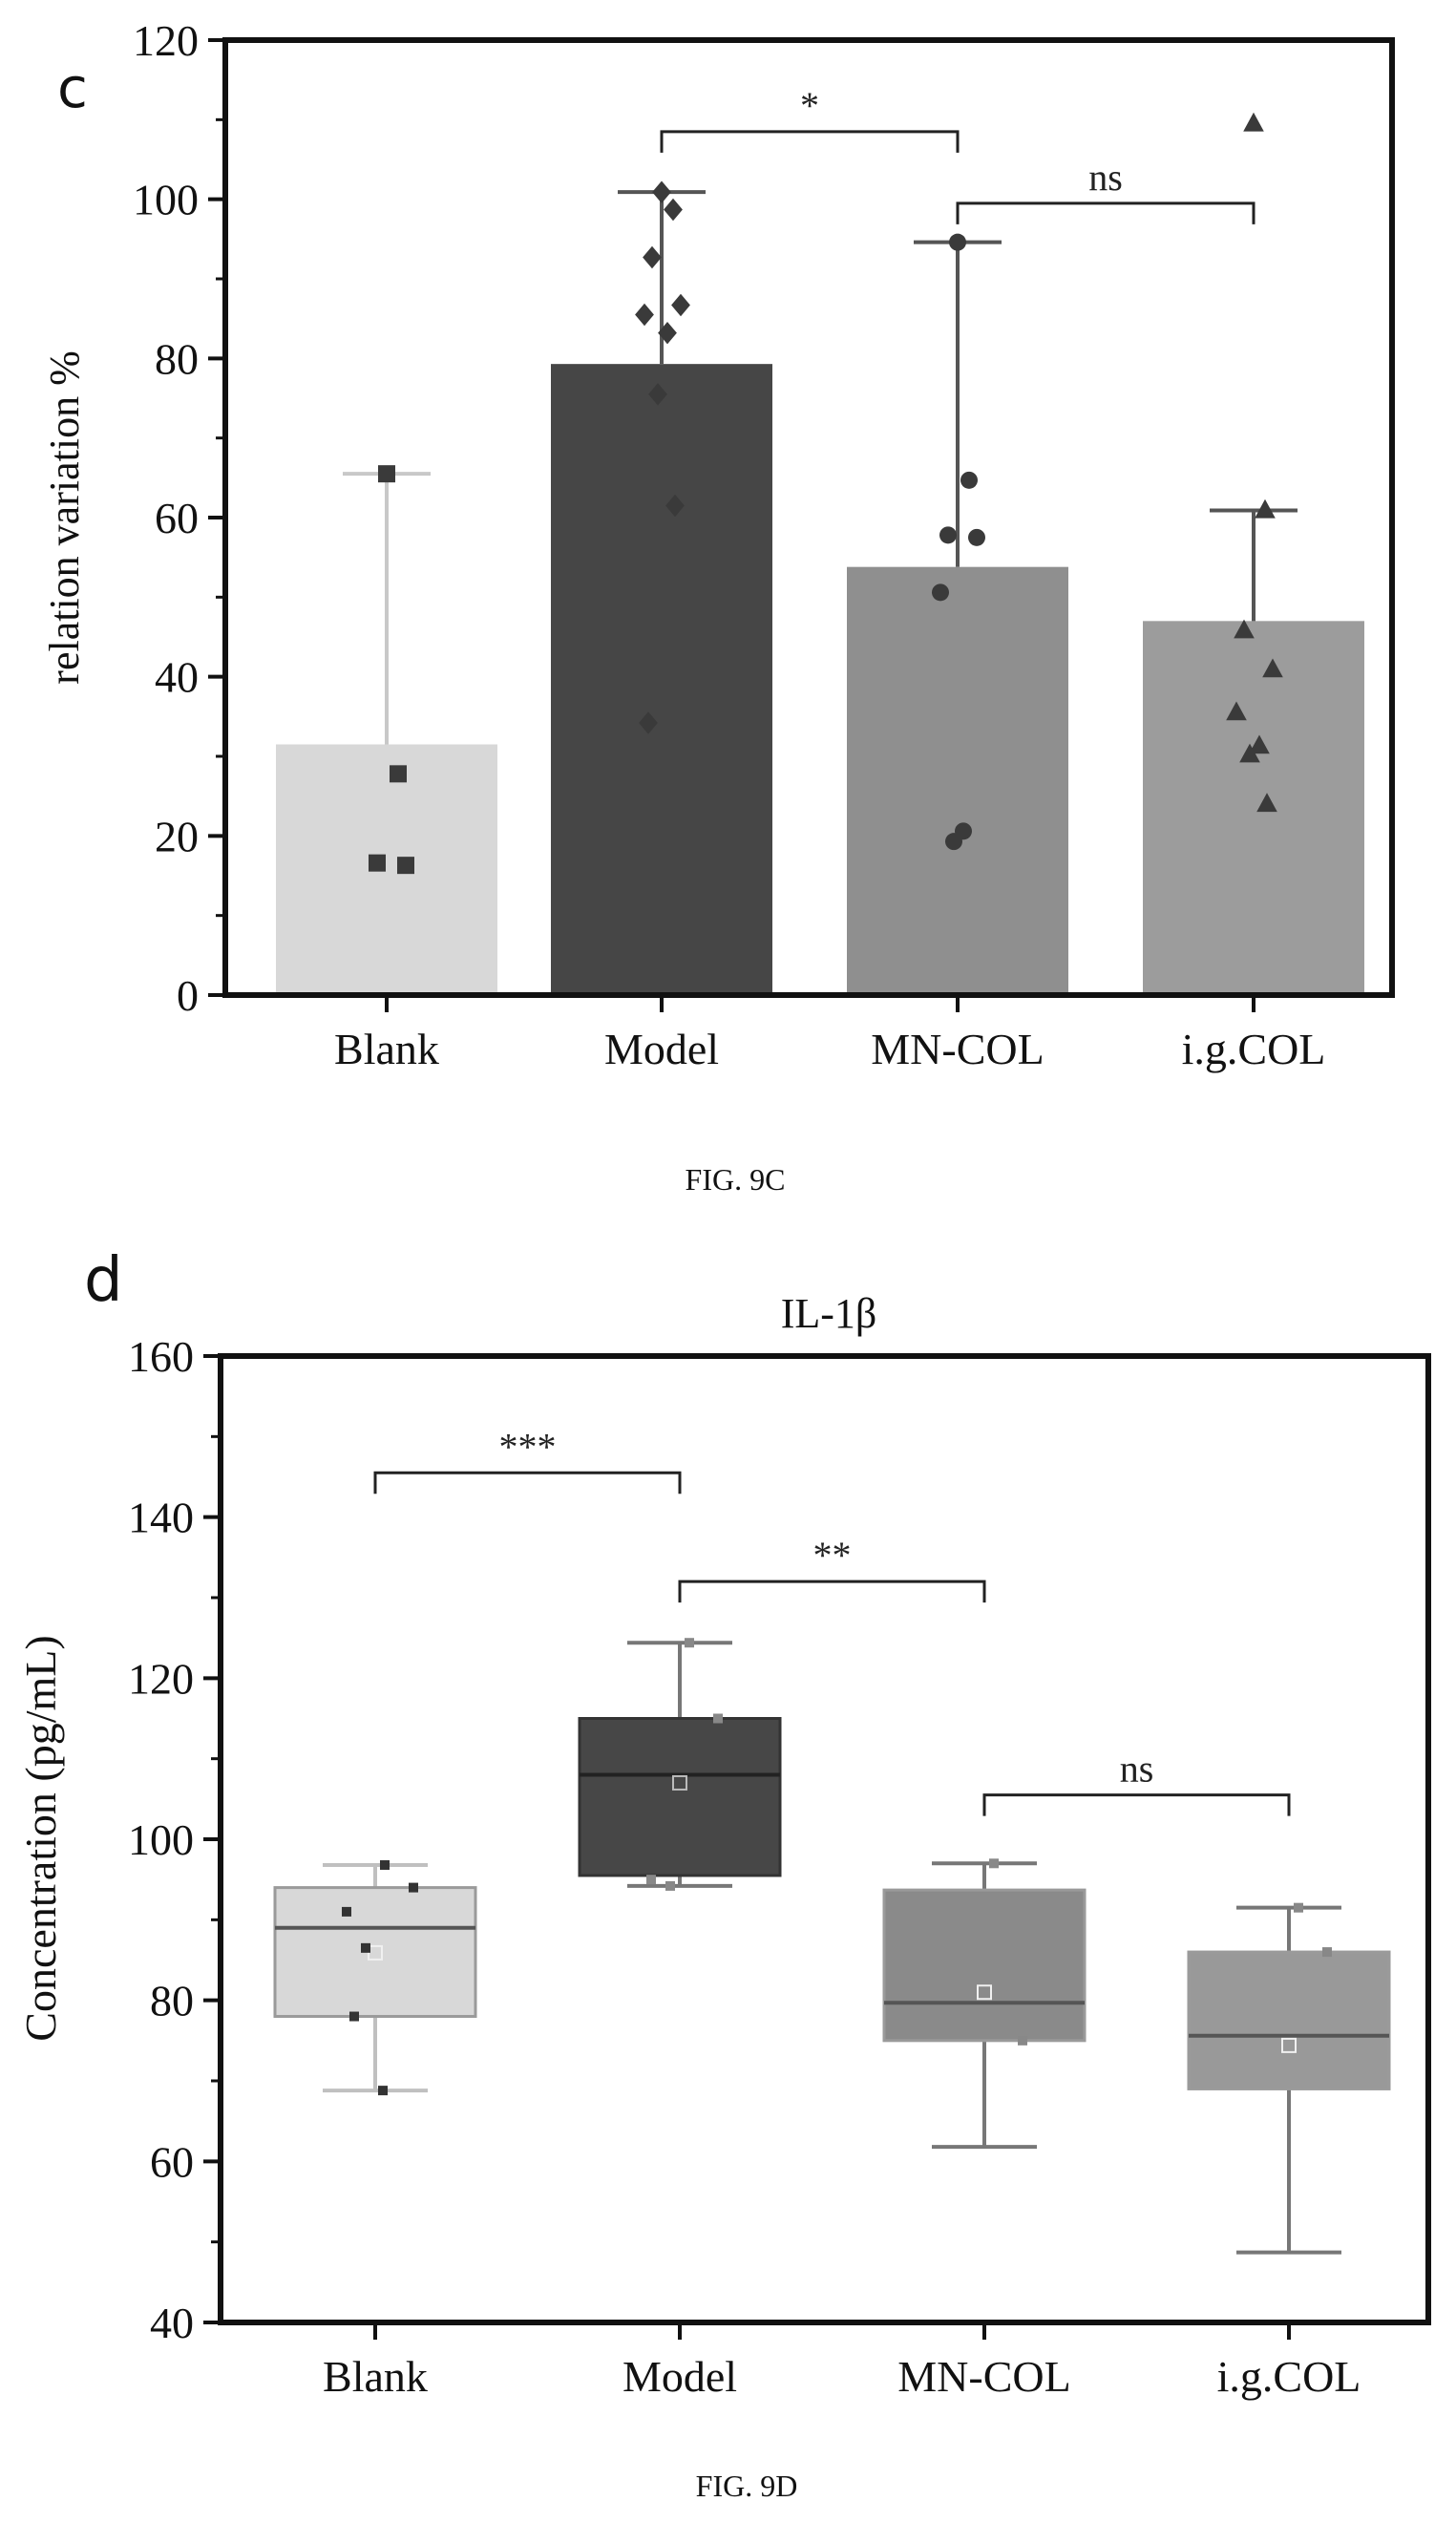 Image resolution: width=1456 pixels, height=2523 pixels. I want to click on panel-letter-c: c, so click(73, 87).